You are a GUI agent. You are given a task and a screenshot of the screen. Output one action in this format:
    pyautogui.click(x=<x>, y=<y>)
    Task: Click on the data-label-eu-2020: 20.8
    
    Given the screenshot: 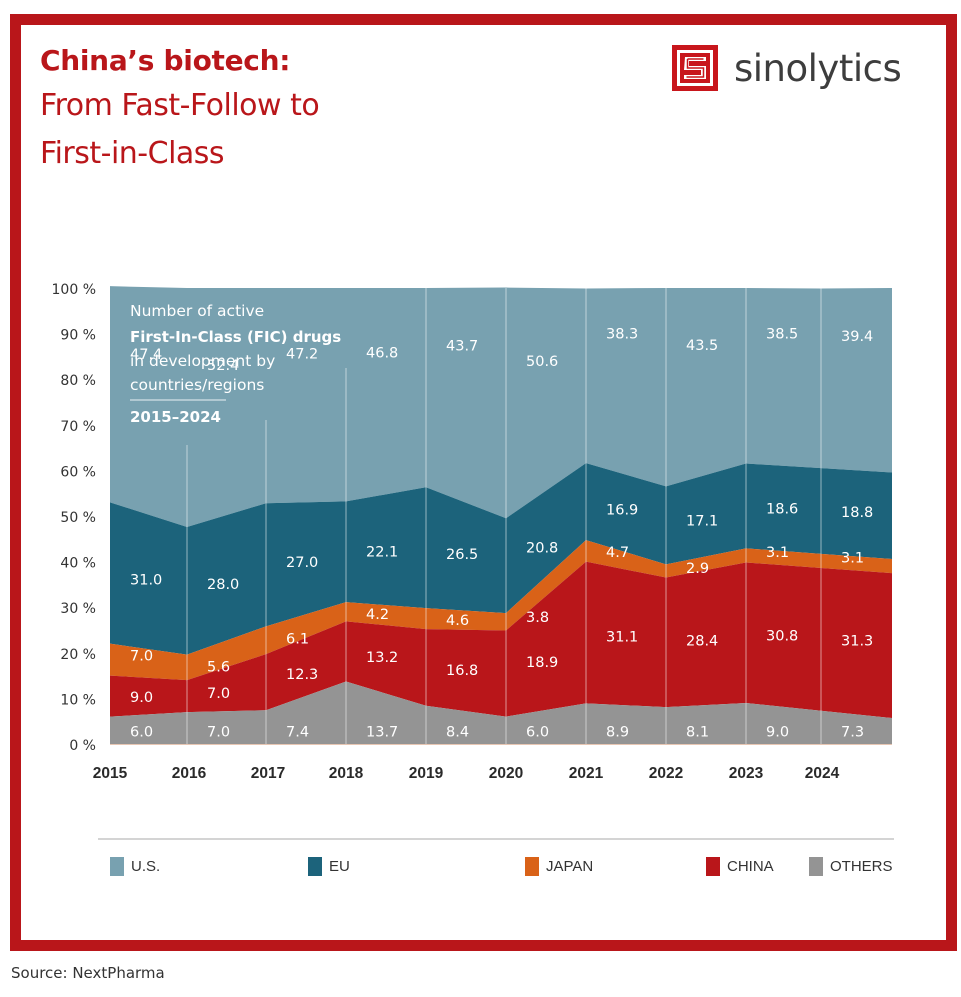 What is the action you would take?
    pyautogui.click(x=542, y=548)
    